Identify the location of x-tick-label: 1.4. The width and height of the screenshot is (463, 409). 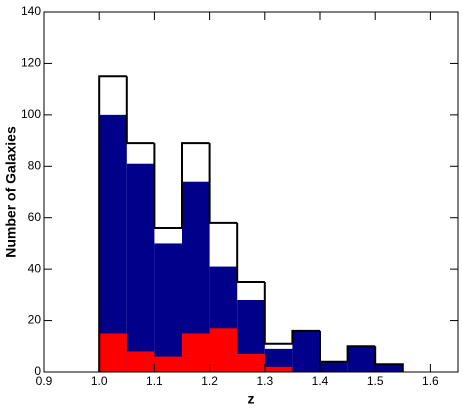
(320, 381).